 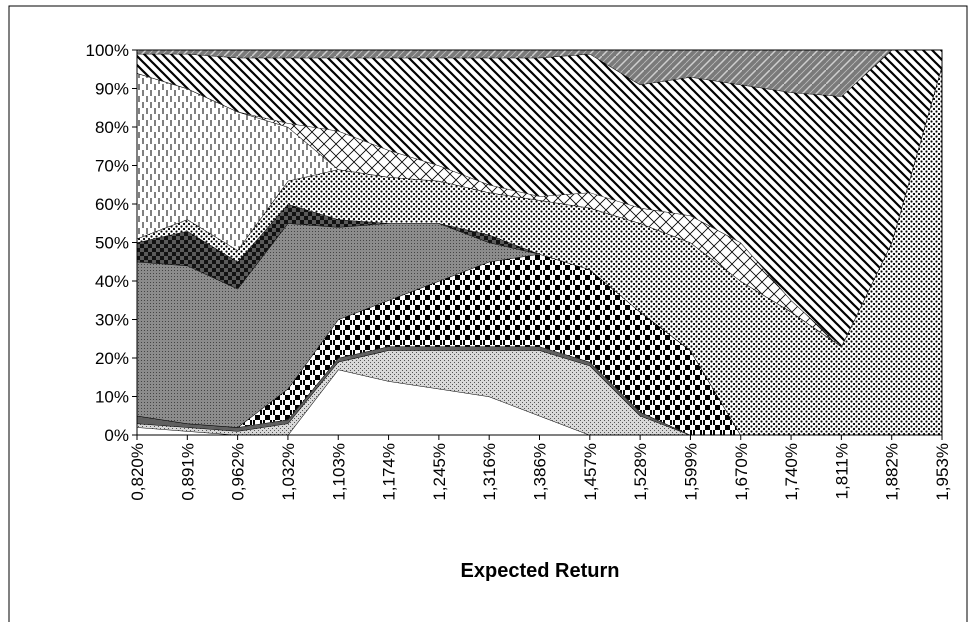 I want to click on y-tick-label: 10%, so click(x=112, y=397).